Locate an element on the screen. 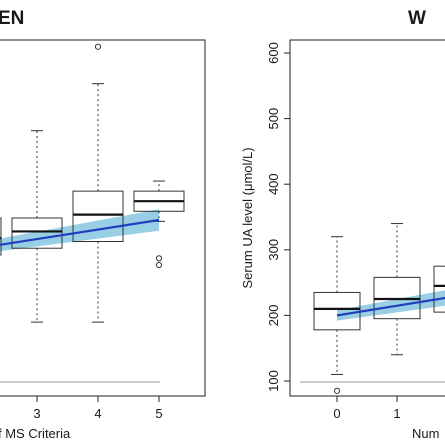 This screenshot has width=445, height=445. x-tick-label: 4 is located at coordinates (97, 413).